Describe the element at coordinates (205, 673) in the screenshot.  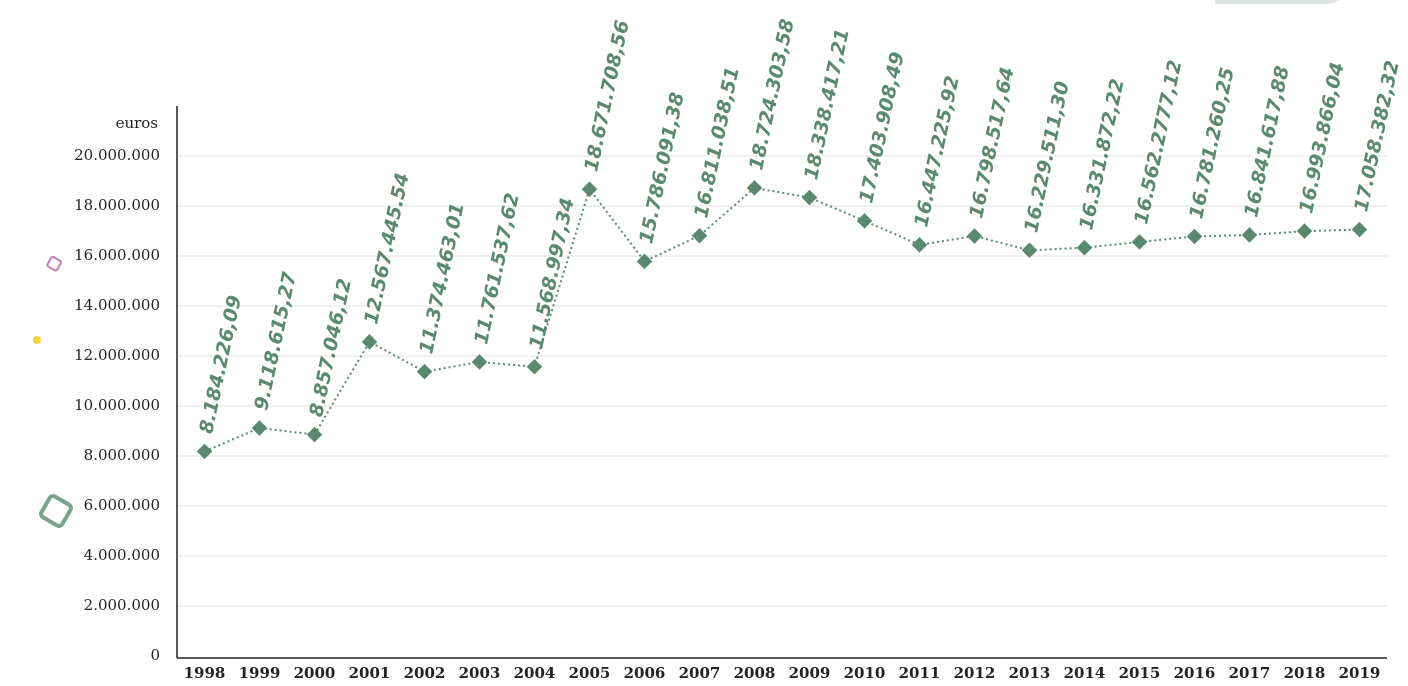
I see `x-tick-label: 1998` at that location.